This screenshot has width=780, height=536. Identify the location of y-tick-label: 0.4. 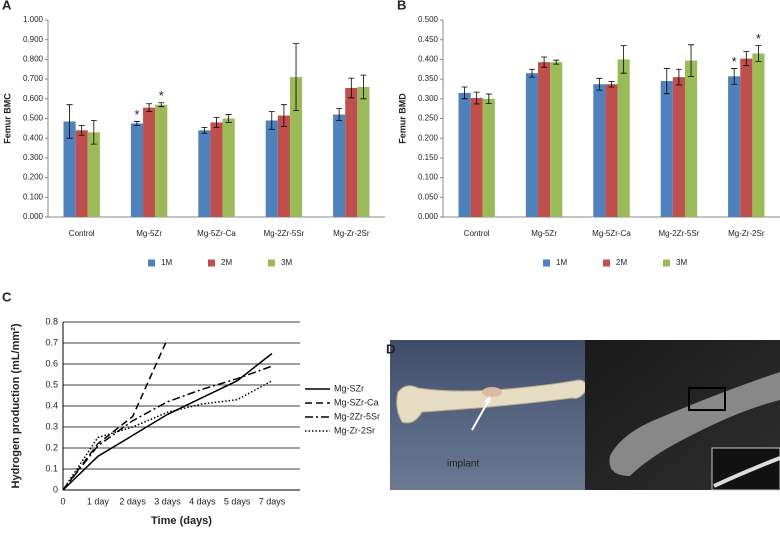
(51, 405).